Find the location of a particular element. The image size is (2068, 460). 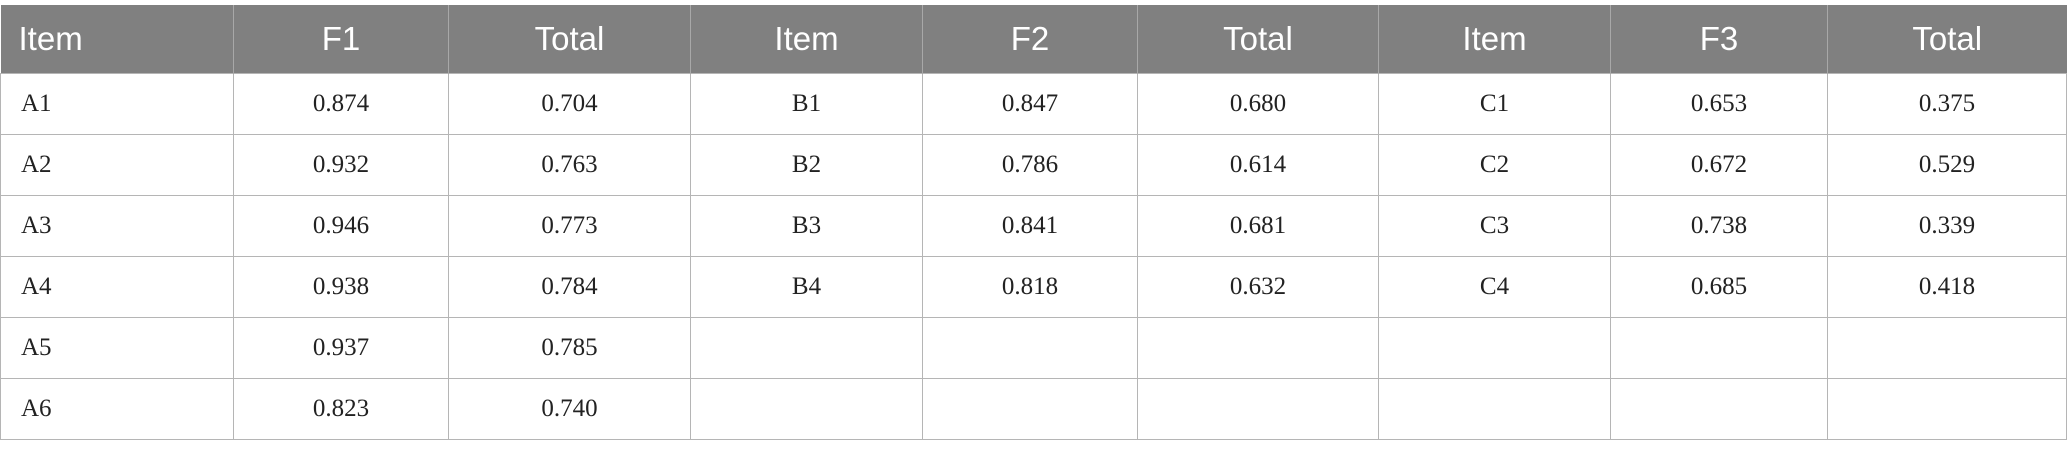

table-cell: 0.946 is located at coordinates (341, 226).